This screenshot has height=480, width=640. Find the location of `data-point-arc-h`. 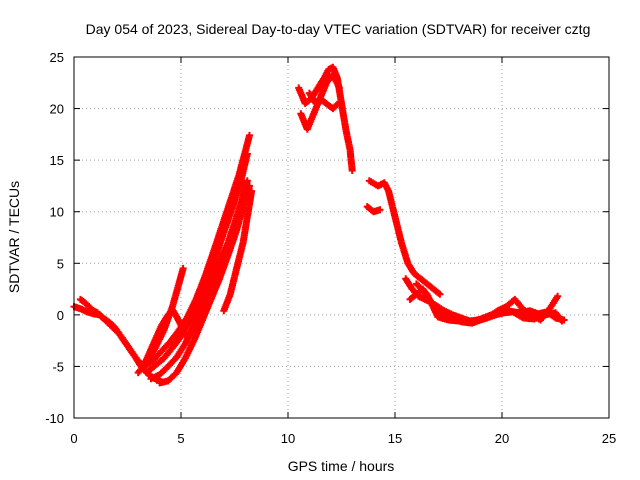

data-point-arc-h is located at coordinates (183, 268).